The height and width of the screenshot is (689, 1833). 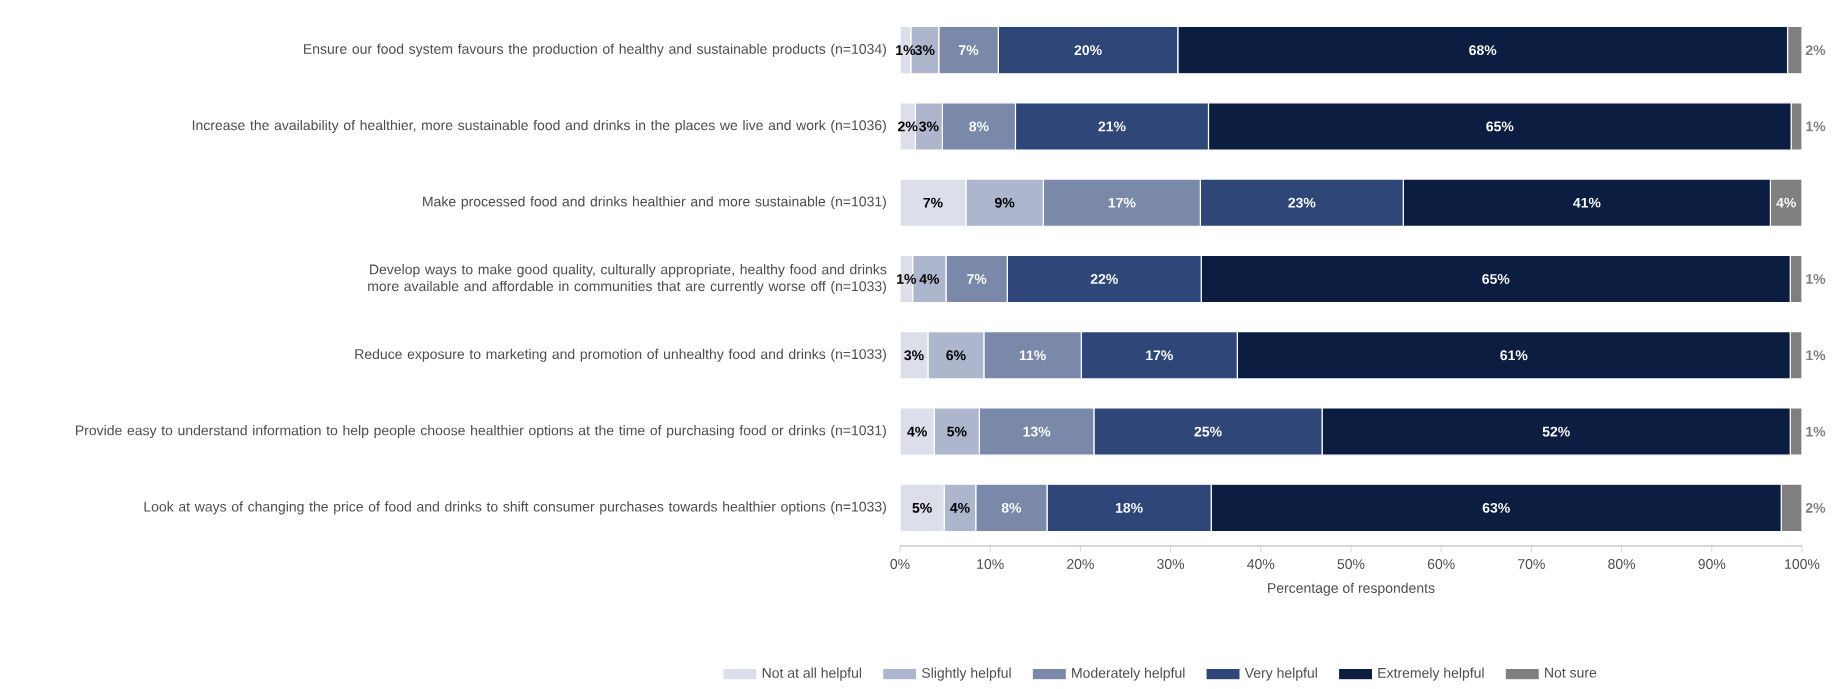 I want to click on legend-label: Moderately helpful, so click(x=1128, y=674).